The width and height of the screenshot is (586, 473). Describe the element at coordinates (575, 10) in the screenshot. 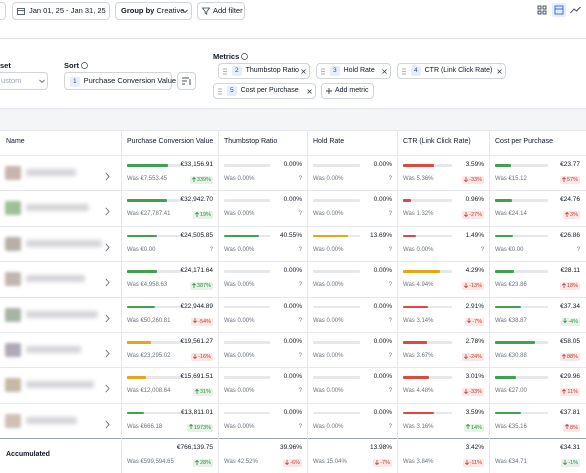

I see `trend-icon` at that location.